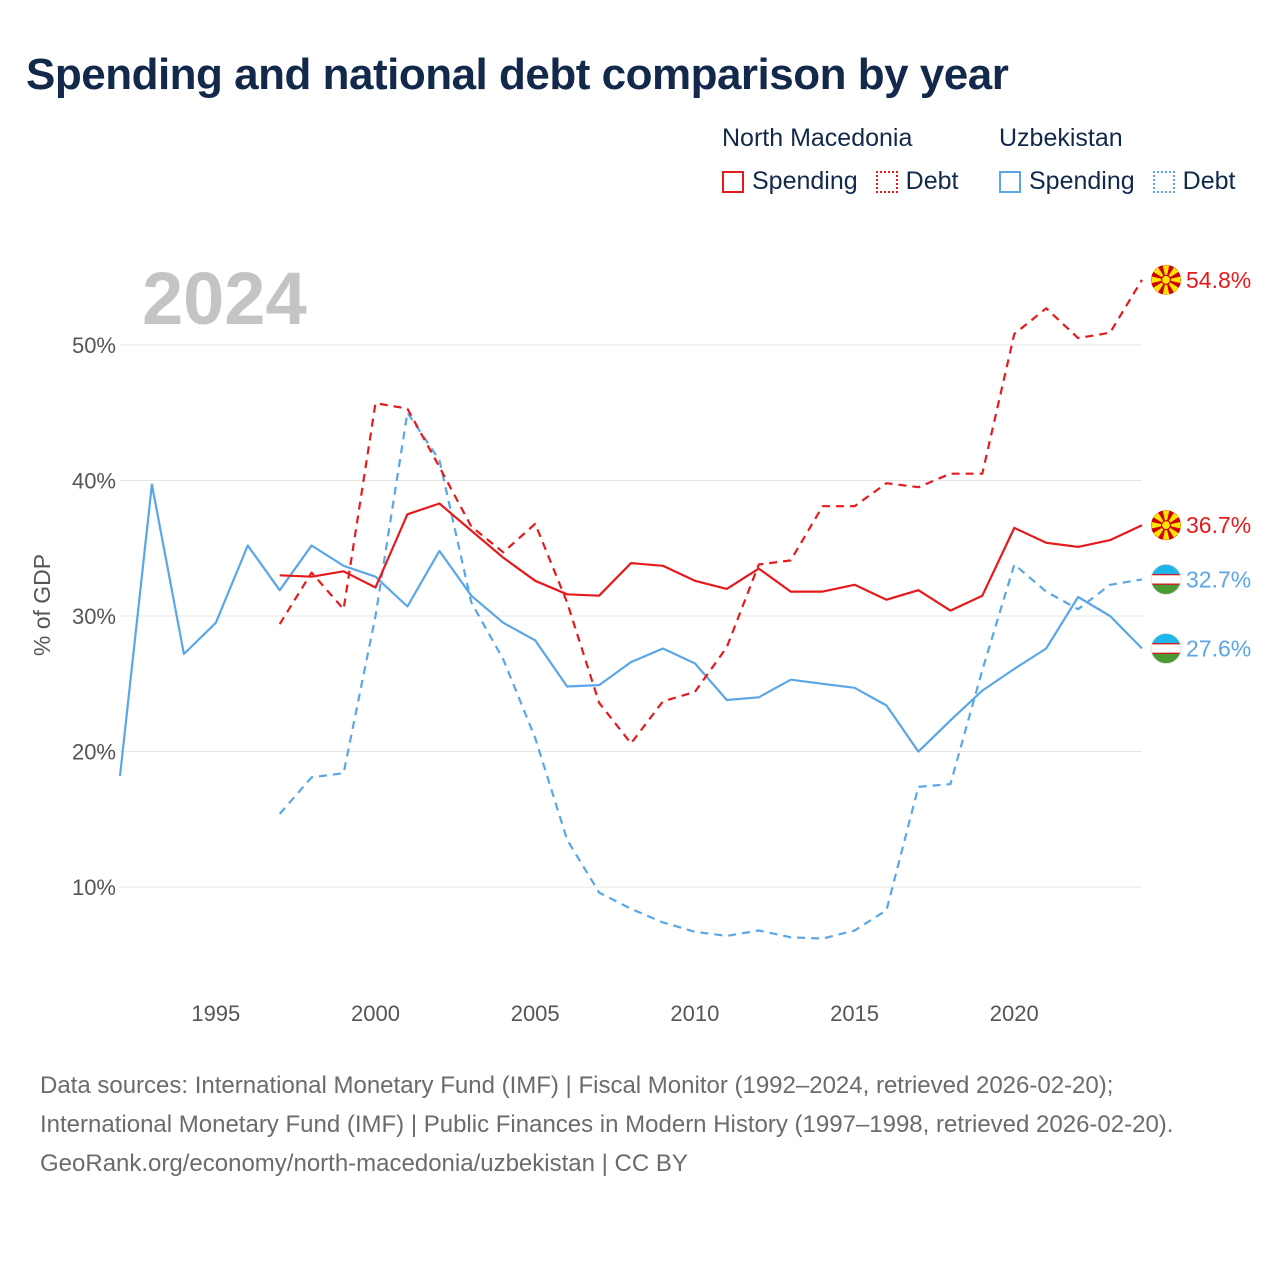 The height and width of the screenshot is (1280, 1280). I want to click on x-tick-label: 1995, so click(215, 1013).